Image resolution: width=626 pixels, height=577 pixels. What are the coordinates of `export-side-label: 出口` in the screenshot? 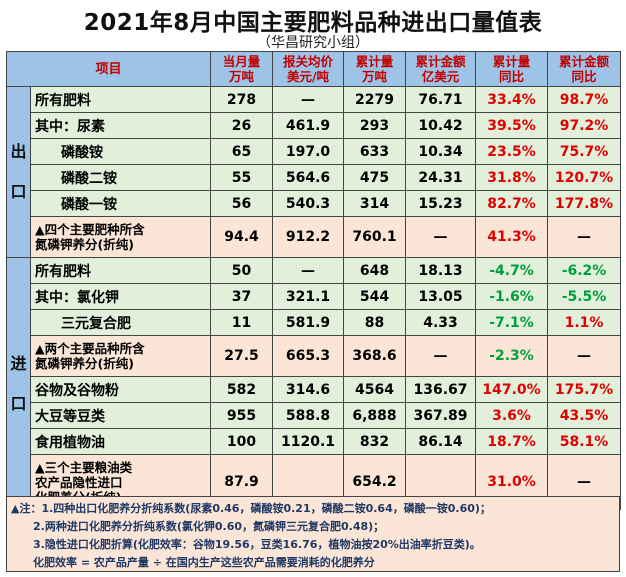 It's located at (18, 172).